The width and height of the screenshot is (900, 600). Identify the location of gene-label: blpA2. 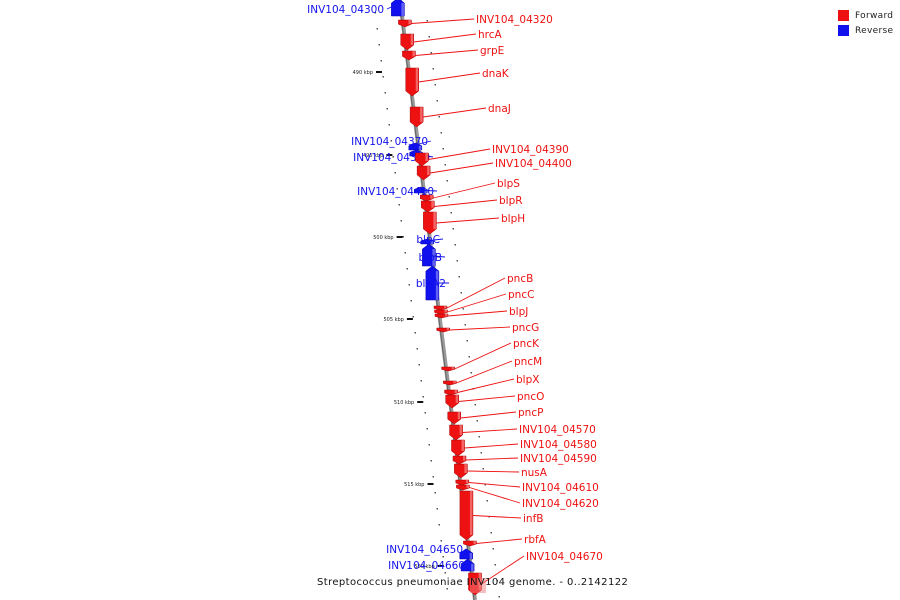
(431, 284).